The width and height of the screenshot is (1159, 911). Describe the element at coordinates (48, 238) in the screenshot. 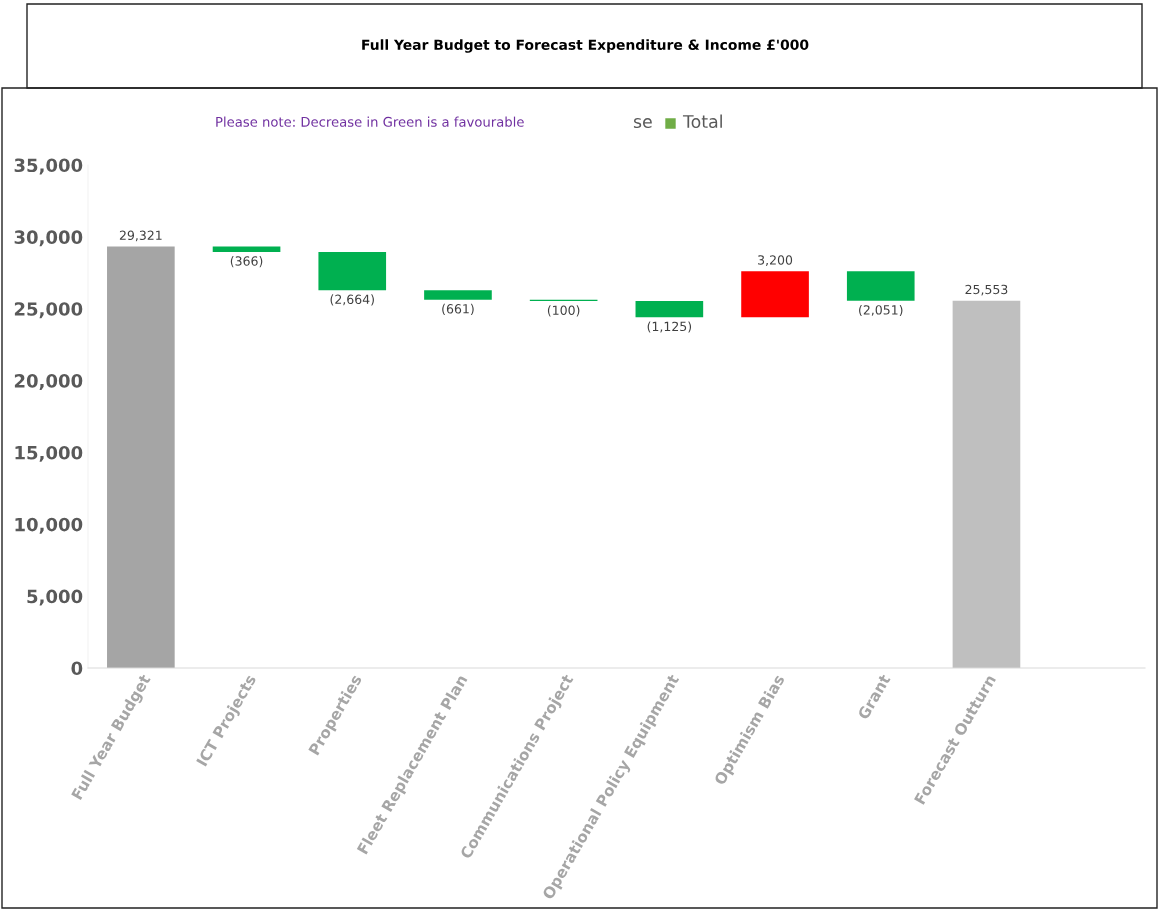

I see `y-tick-label: 30,000` at that location.